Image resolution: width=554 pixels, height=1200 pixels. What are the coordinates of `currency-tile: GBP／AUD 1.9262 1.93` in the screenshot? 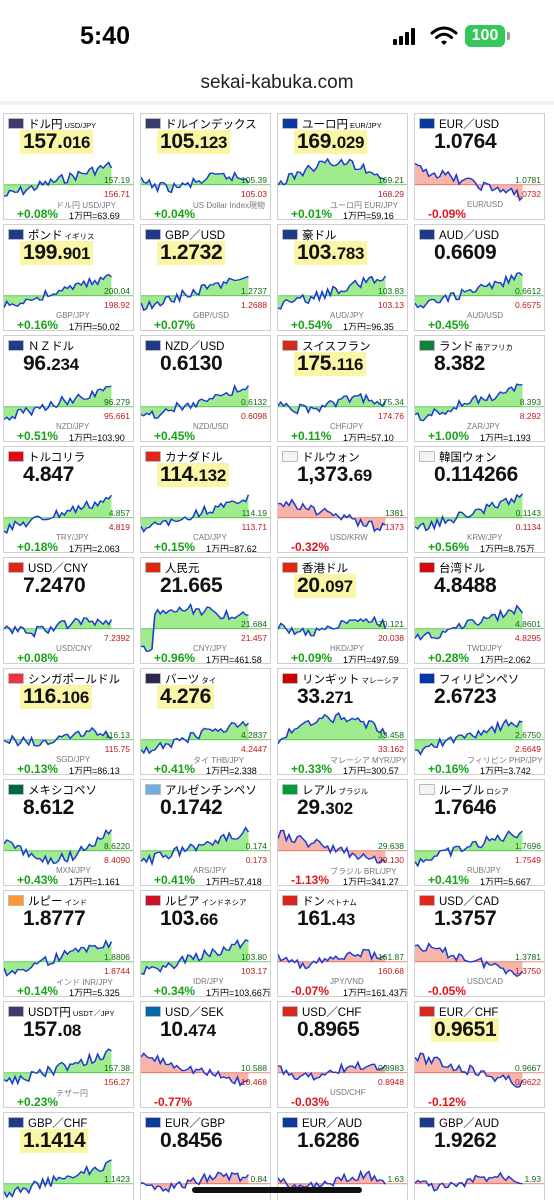 It's located at (479, 1156).